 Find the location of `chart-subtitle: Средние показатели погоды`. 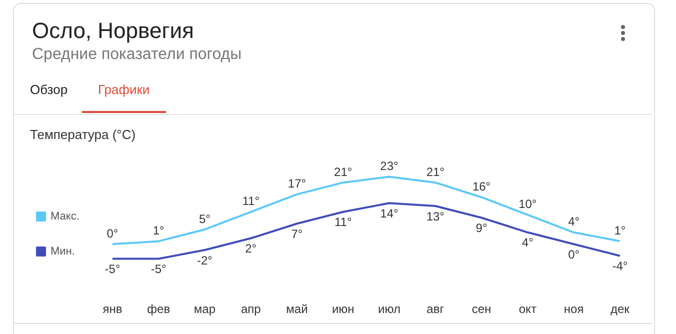

chart-subtitle: Средние показатели погоды is located at coordinates (137, 55).